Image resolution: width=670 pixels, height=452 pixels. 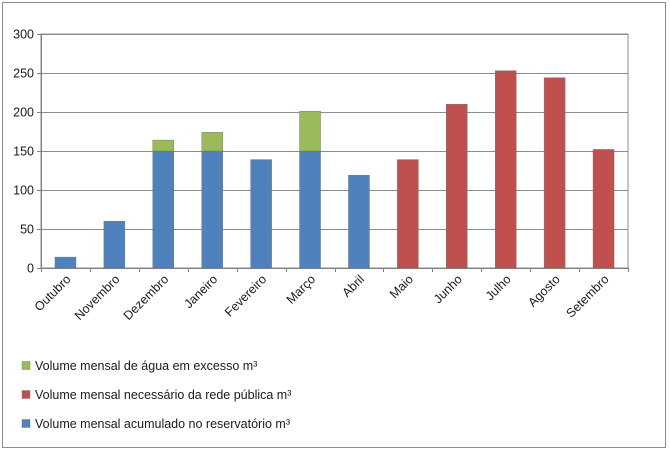 I want to click on x-tick-label: Abril, so click(x=353, y=286).